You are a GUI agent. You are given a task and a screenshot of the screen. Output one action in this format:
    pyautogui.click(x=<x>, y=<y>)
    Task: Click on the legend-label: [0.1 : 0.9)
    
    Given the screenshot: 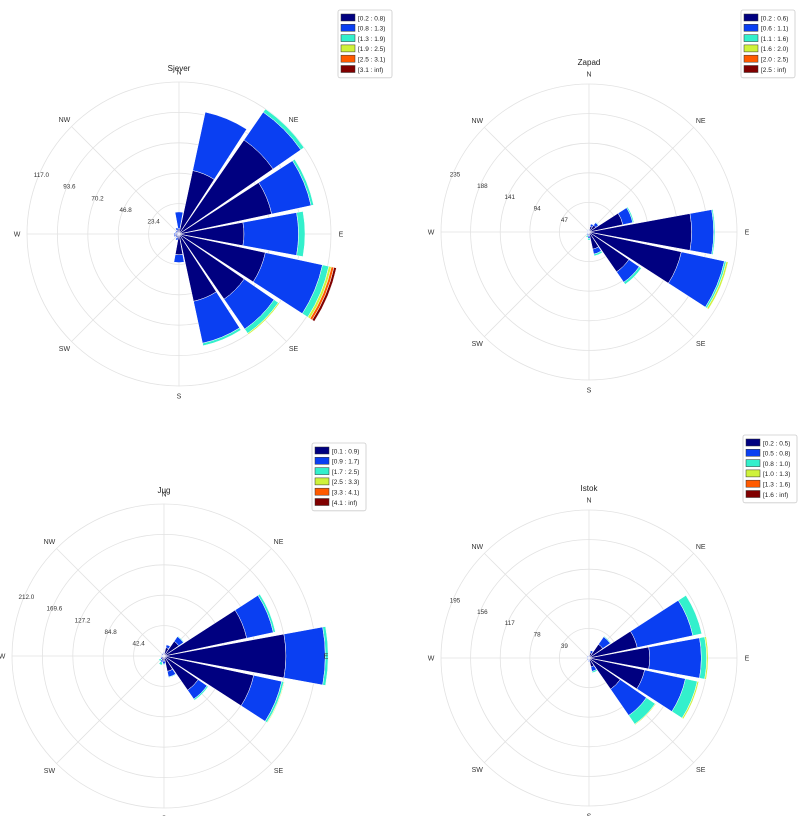 What is the action you would take?
    pyautogui.click(x=345, y=451)
    